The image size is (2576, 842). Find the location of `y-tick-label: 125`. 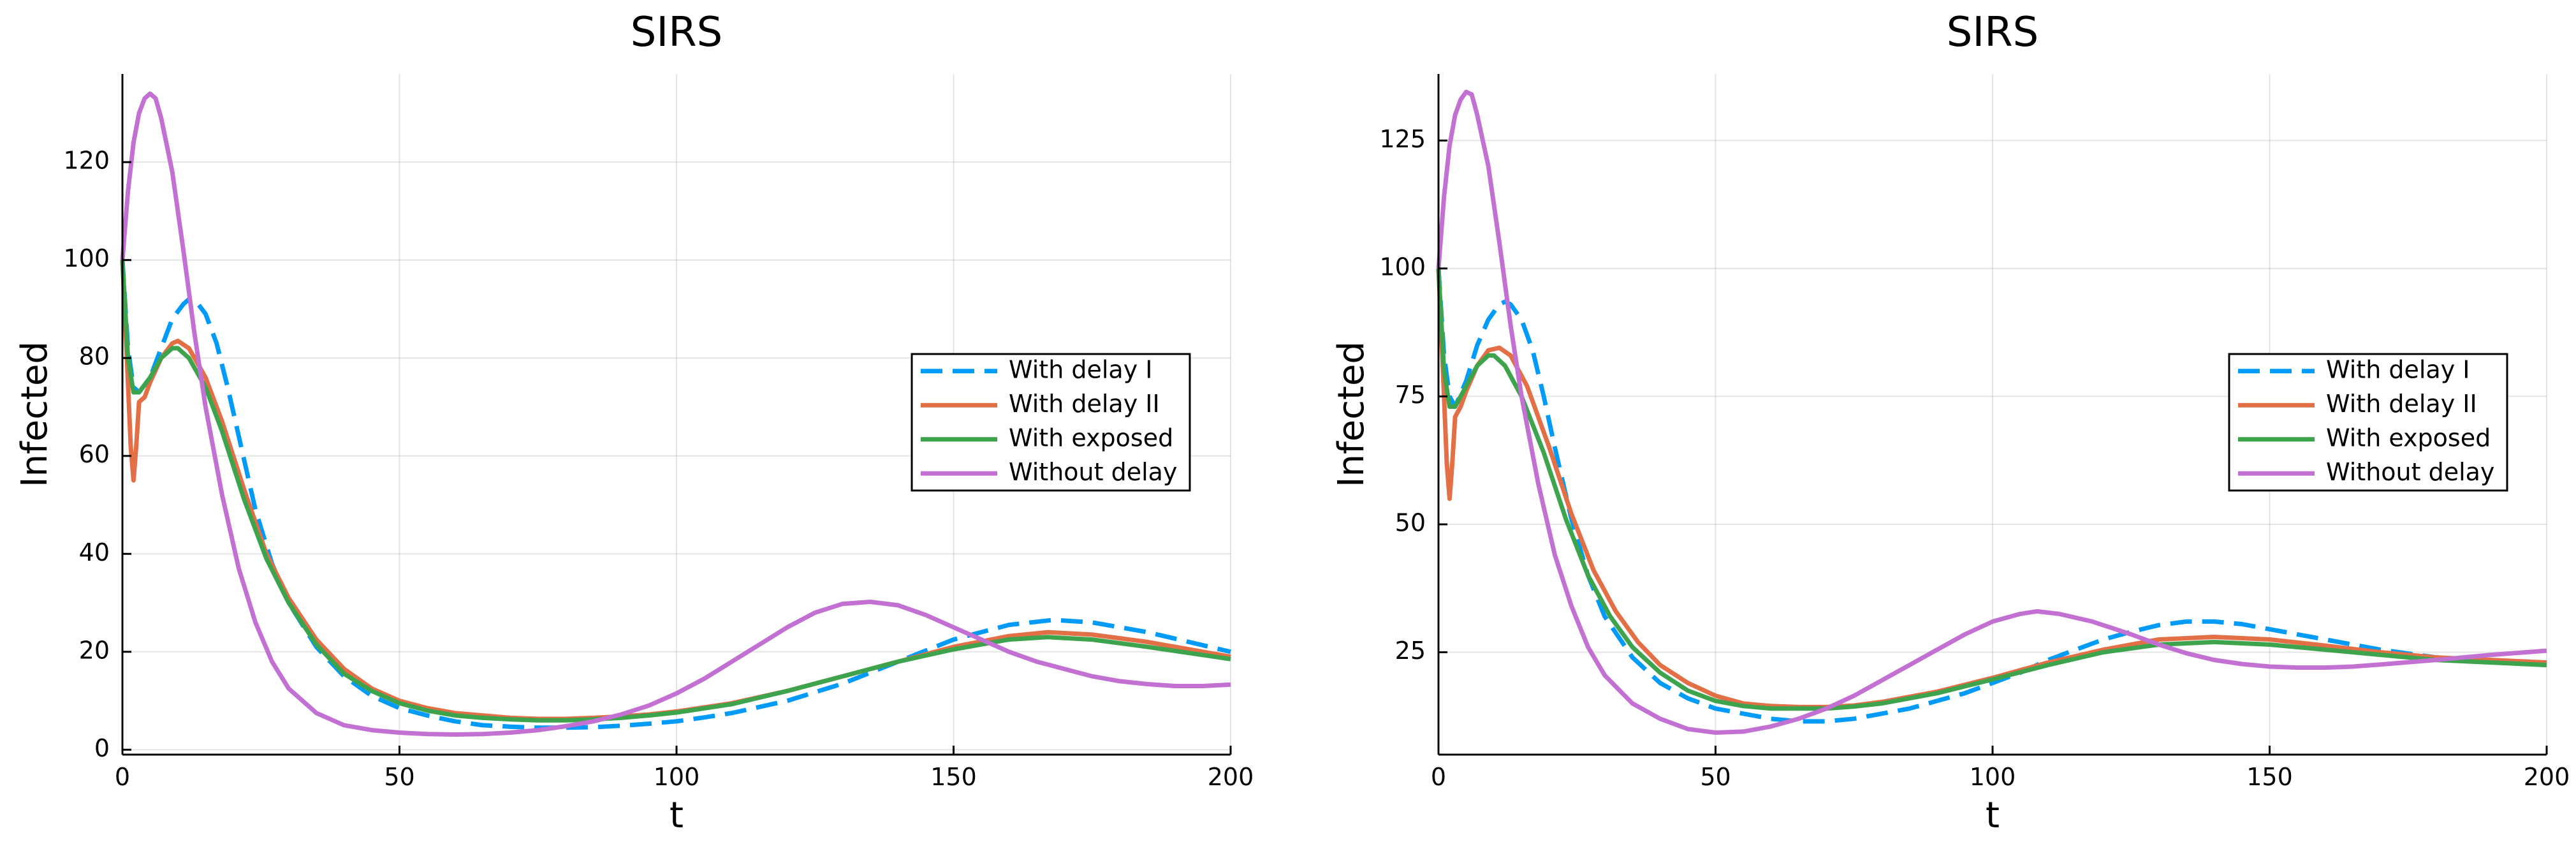

y-tick-label: 125 is located at coordinates (1403, 139).